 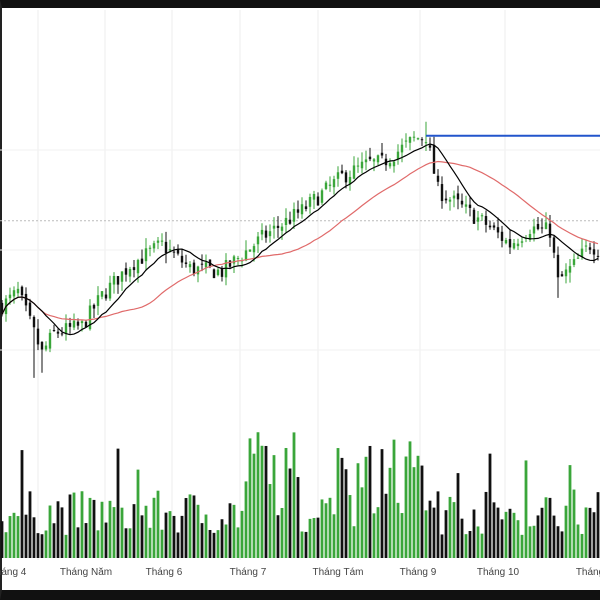 What do you see at coordinates (498, 572) in the screenshot?
I see `x-tick-label: Tháng 10` at bounding box center [498, 572].